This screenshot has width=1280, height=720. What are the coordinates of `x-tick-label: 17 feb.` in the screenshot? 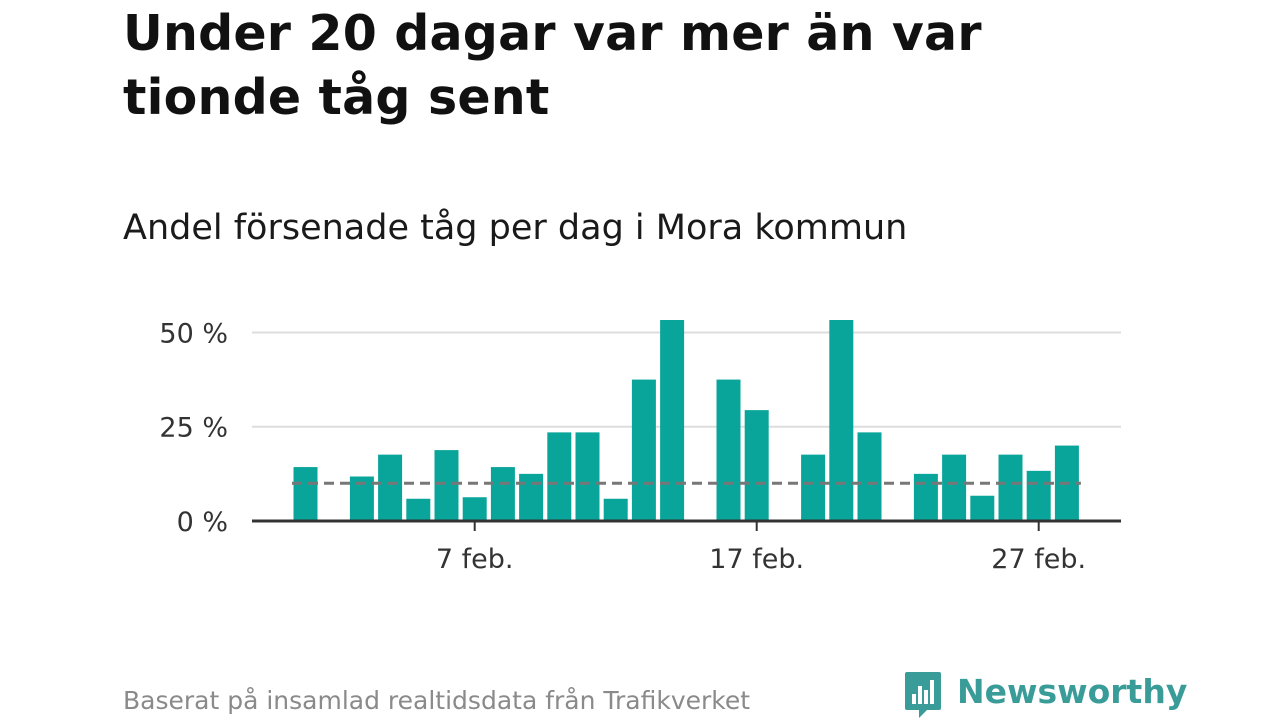 It's located at (756, 559).